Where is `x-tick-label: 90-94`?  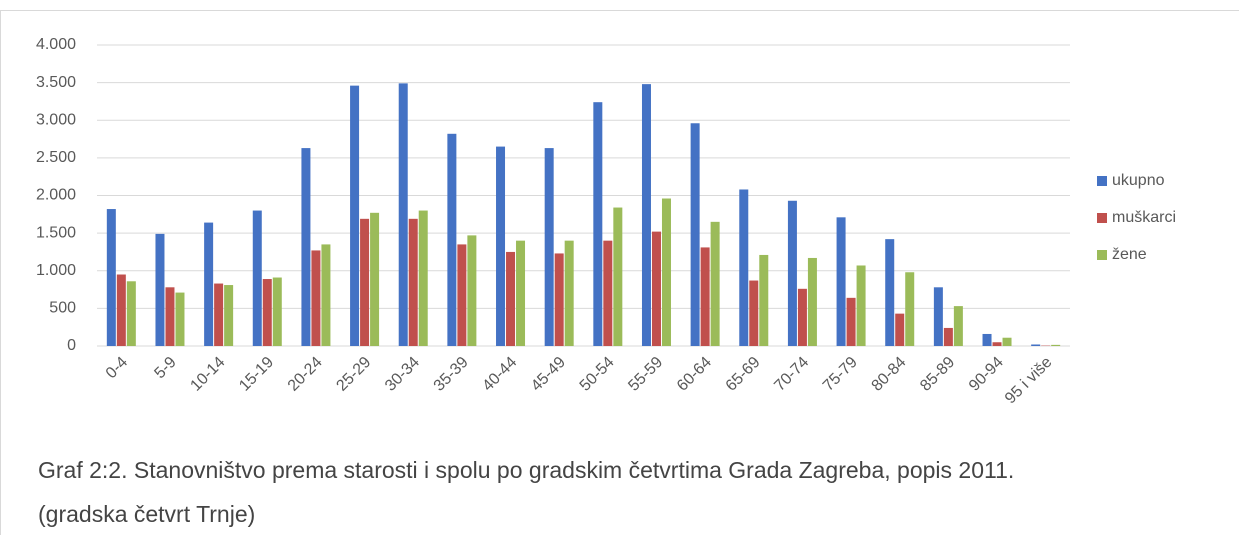
x-tick-label: 90-94 is located at coordinates (986, 374).